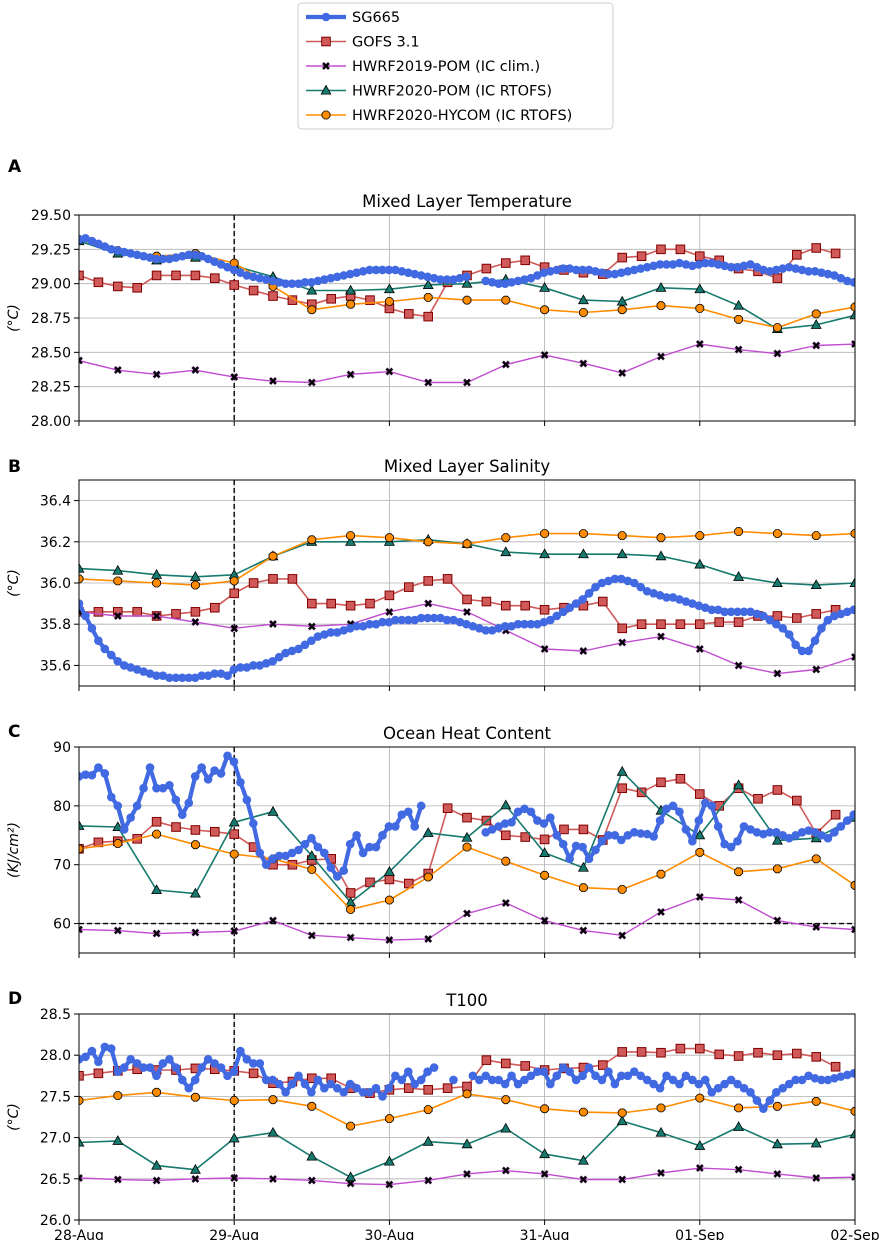  I want to click on series-line-gofs, so click(458, 835).